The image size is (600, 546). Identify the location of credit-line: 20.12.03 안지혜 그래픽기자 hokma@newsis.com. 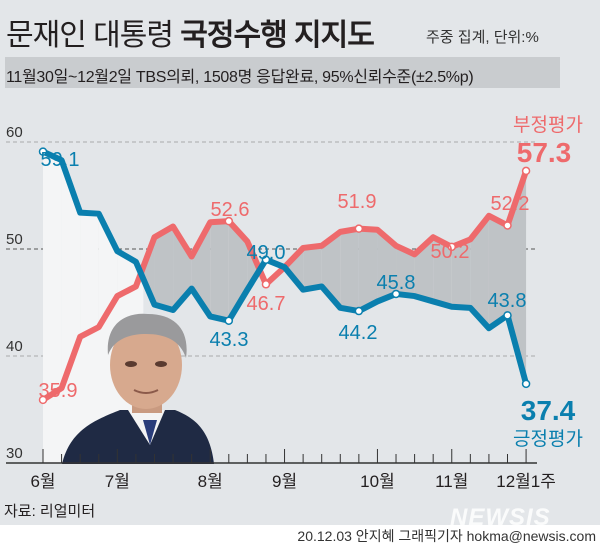
(446, 536).